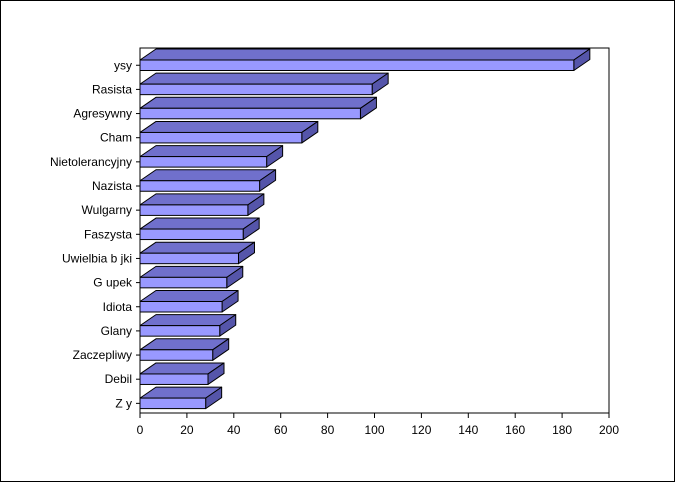  What do you see at coordinates (112, 186) in the screenshot?
I see `category-label: Nazista` at bounding box center [112, 186].